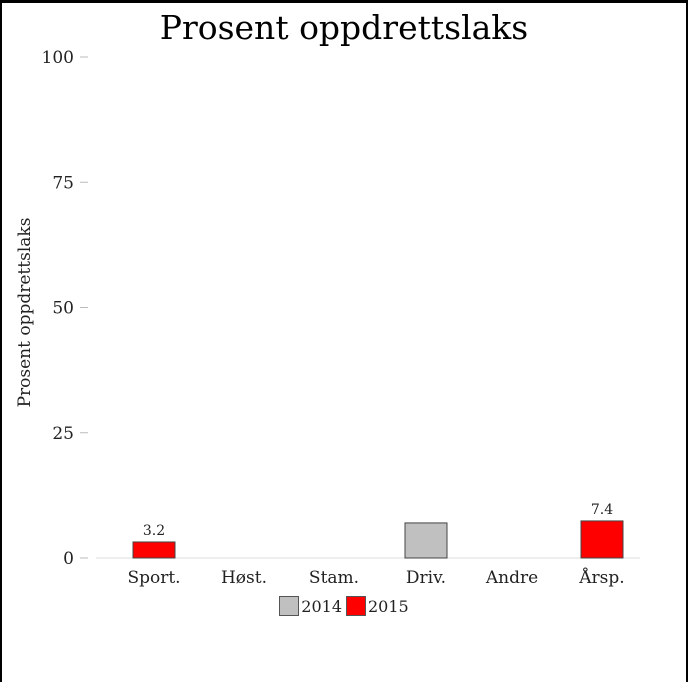  Describe the element at coordinates (356, 606) in the screenshot. I see `legend-swatch-2015` at that location.